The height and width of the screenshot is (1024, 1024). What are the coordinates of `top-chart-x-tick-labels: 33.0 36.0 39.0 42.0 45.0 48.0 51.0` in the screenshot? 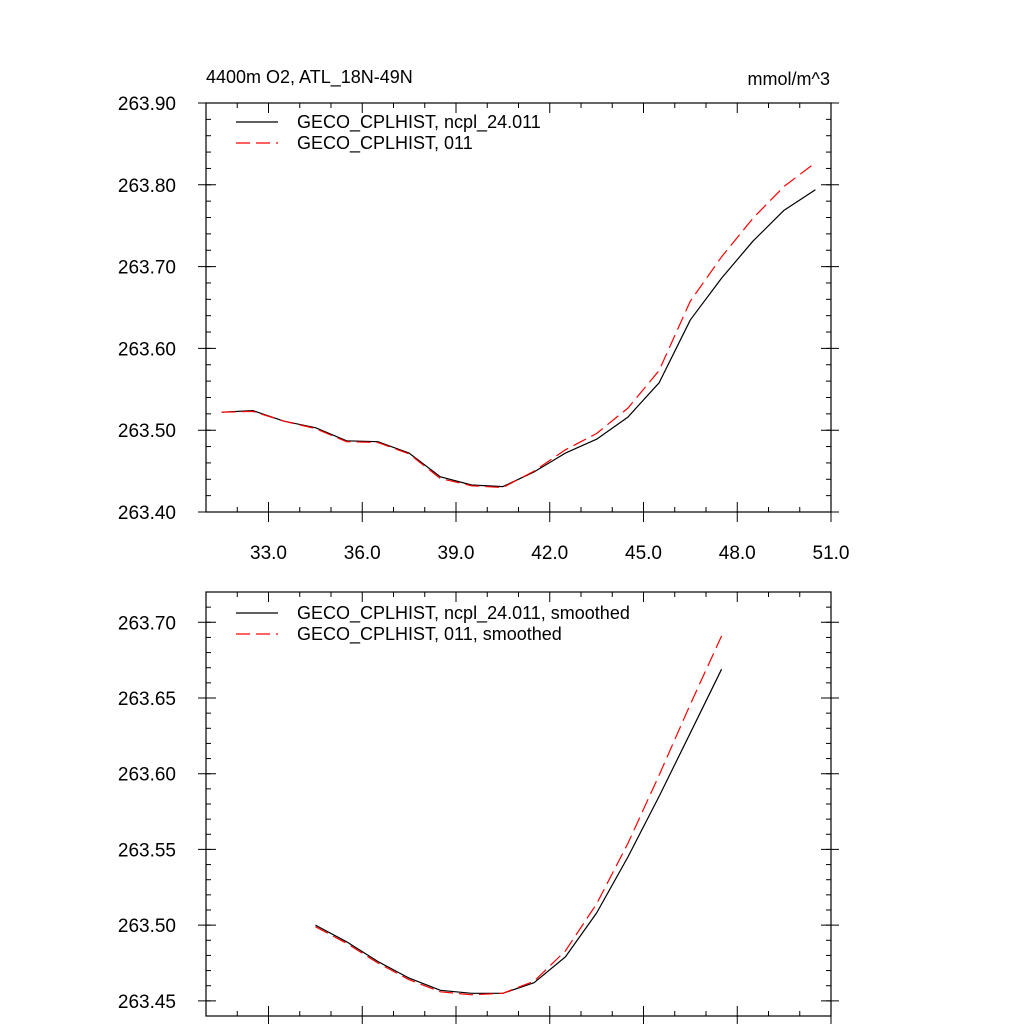 It's located at (549, 553).